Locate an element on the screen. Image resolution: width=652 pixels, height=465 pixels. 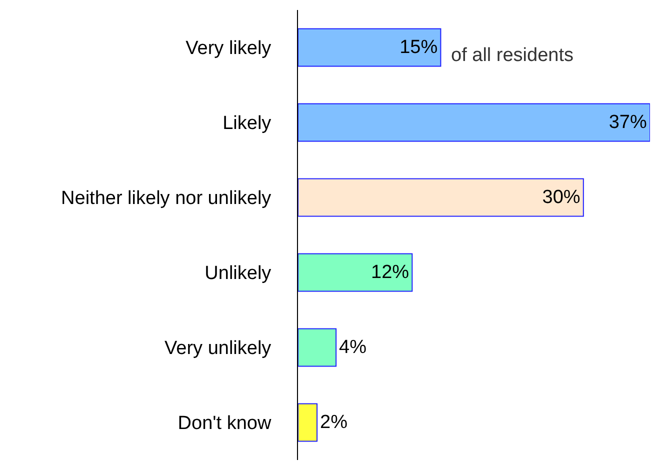
y-tick-label: Don't know is located at coordinates (225, 423).